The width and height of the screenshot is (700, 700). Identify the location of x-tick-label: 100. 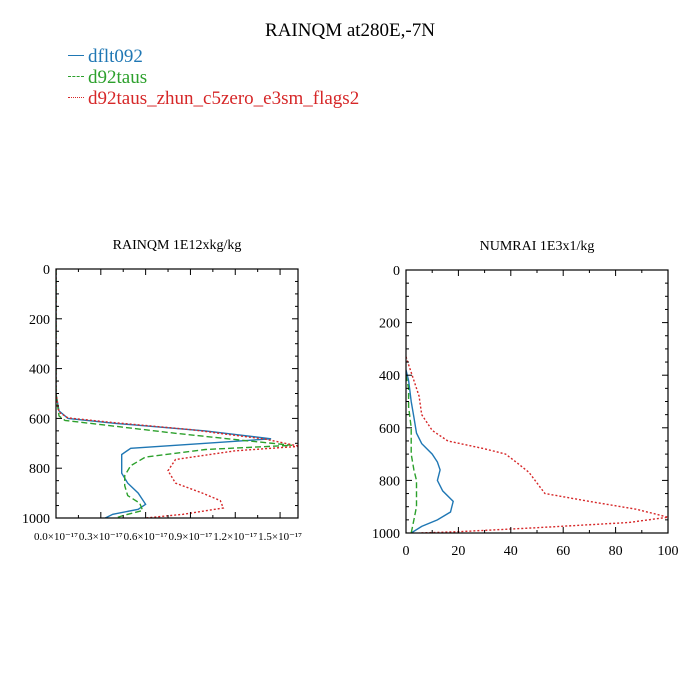
(668, 551).